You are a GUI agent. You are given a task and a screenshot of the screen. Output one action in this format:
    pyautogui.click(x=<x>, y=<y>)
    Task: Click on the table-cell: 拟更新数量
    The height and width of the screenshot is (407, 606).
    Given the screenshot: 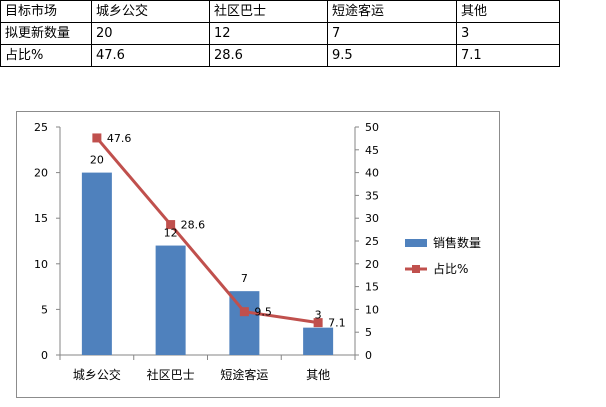 What is the action you would take?
    pyautogui.click(x=46, y=33)
    